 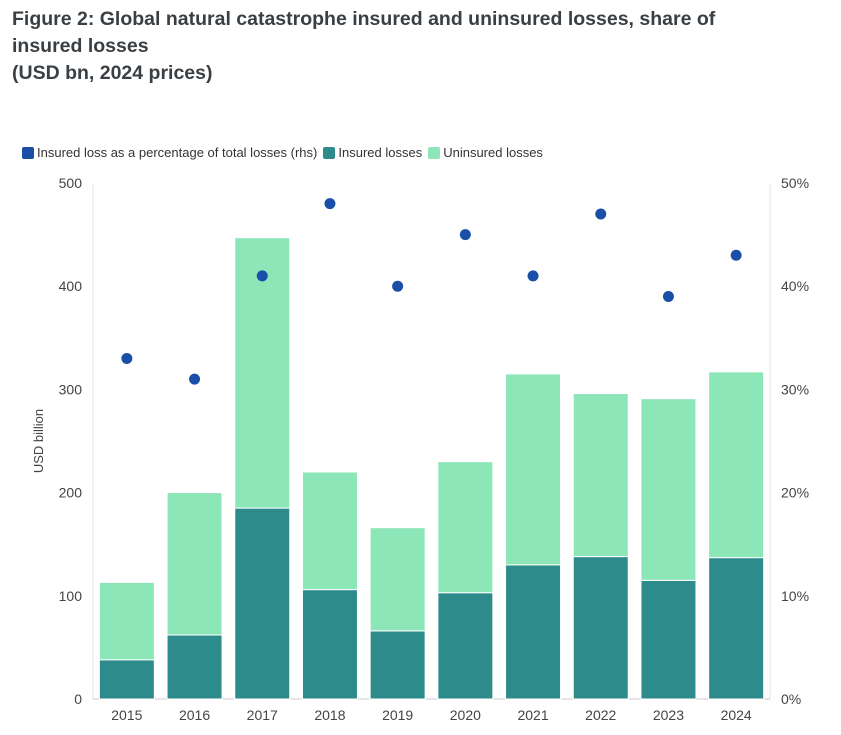 I want to click on point-pct-2021, so click(x=533, y=276).